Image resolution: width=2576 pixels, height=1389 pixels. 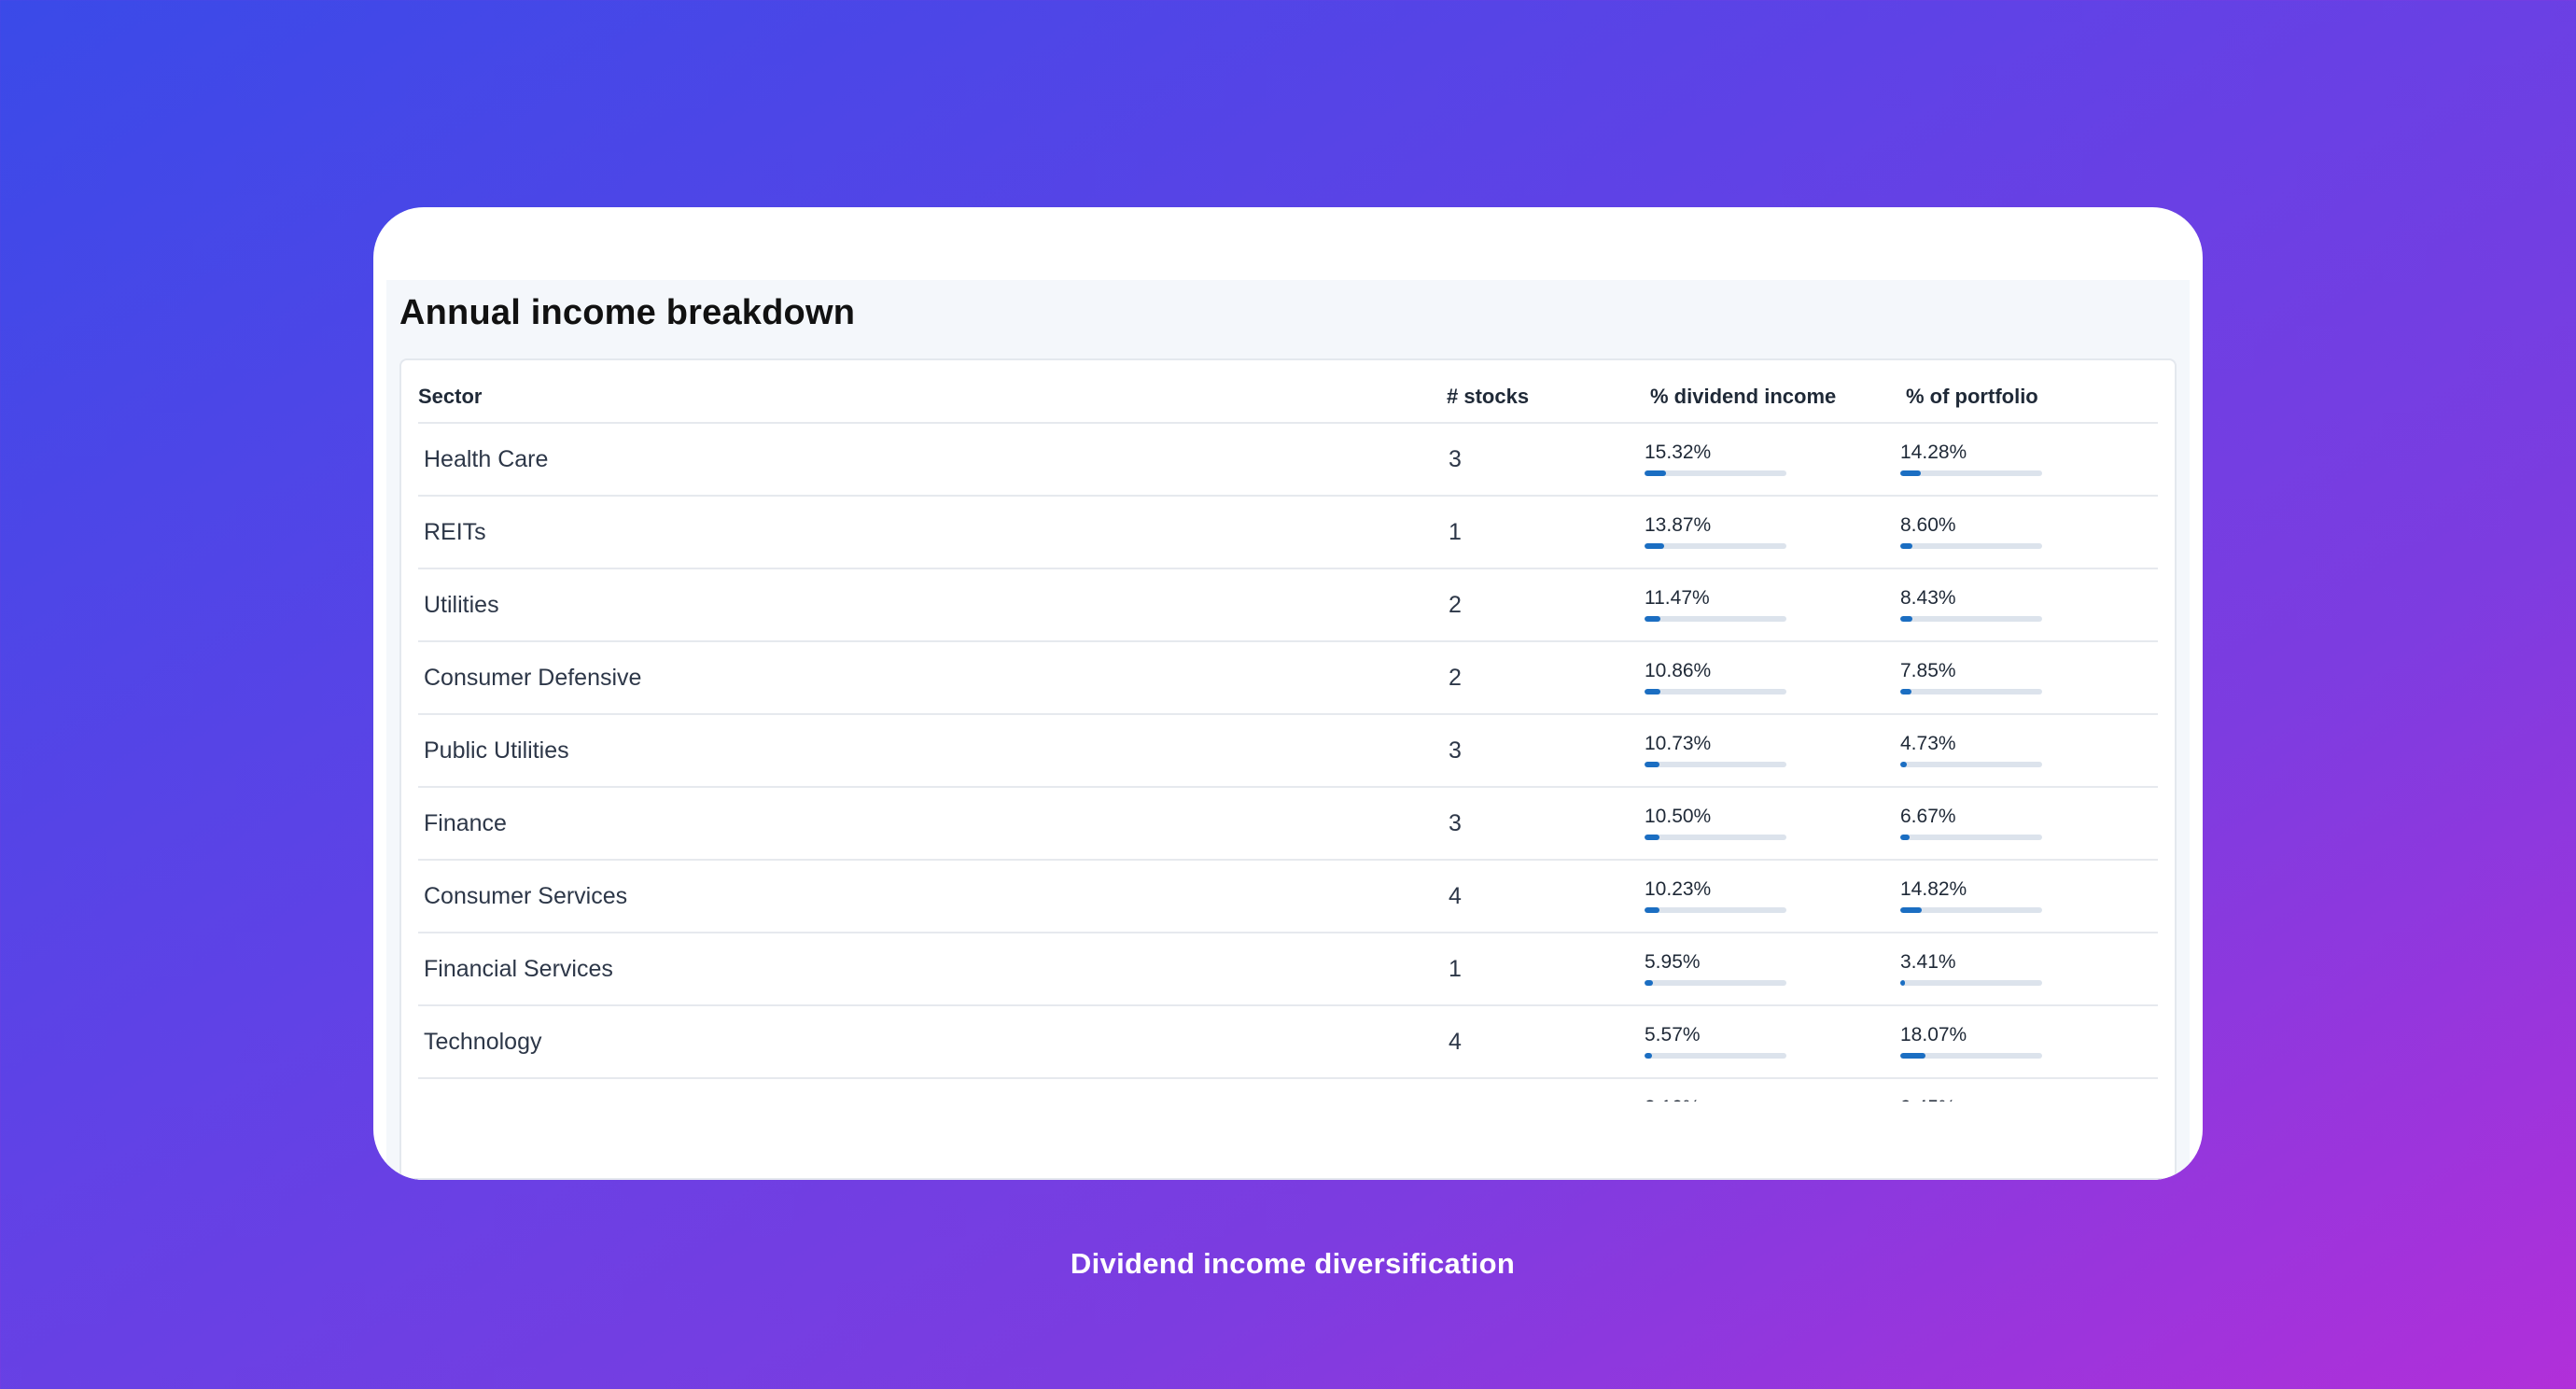 I want to click on sector-name: REITs, so click(x=455, y=531).